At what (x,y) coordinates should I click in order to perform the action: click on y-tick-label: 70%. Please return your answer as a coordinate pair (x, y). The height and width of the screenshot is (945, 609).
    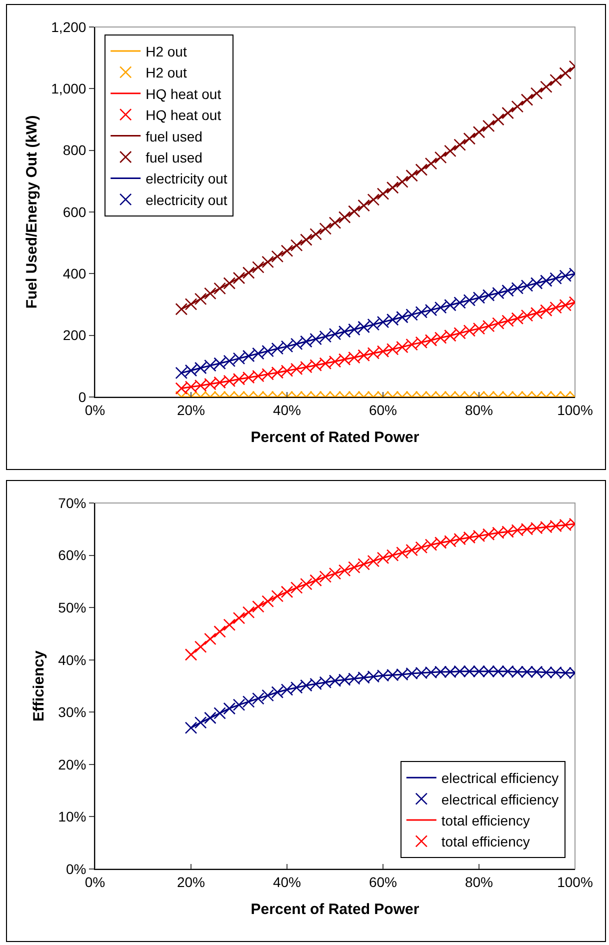
    Looking at the image, I should click on (72, 502).